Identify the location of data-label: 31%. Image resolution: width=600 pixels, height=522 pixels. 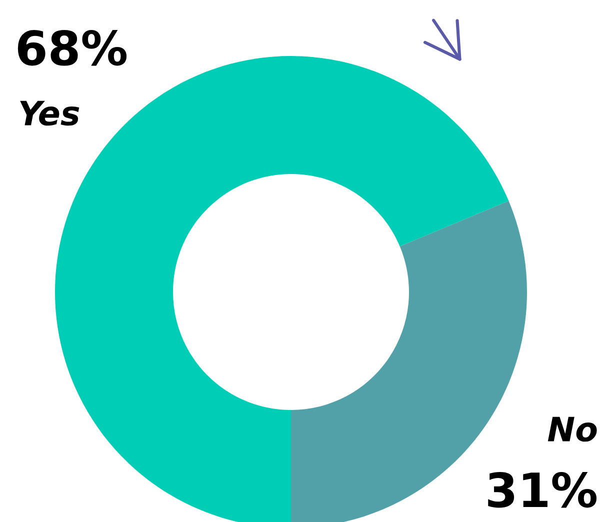
(542, 490).